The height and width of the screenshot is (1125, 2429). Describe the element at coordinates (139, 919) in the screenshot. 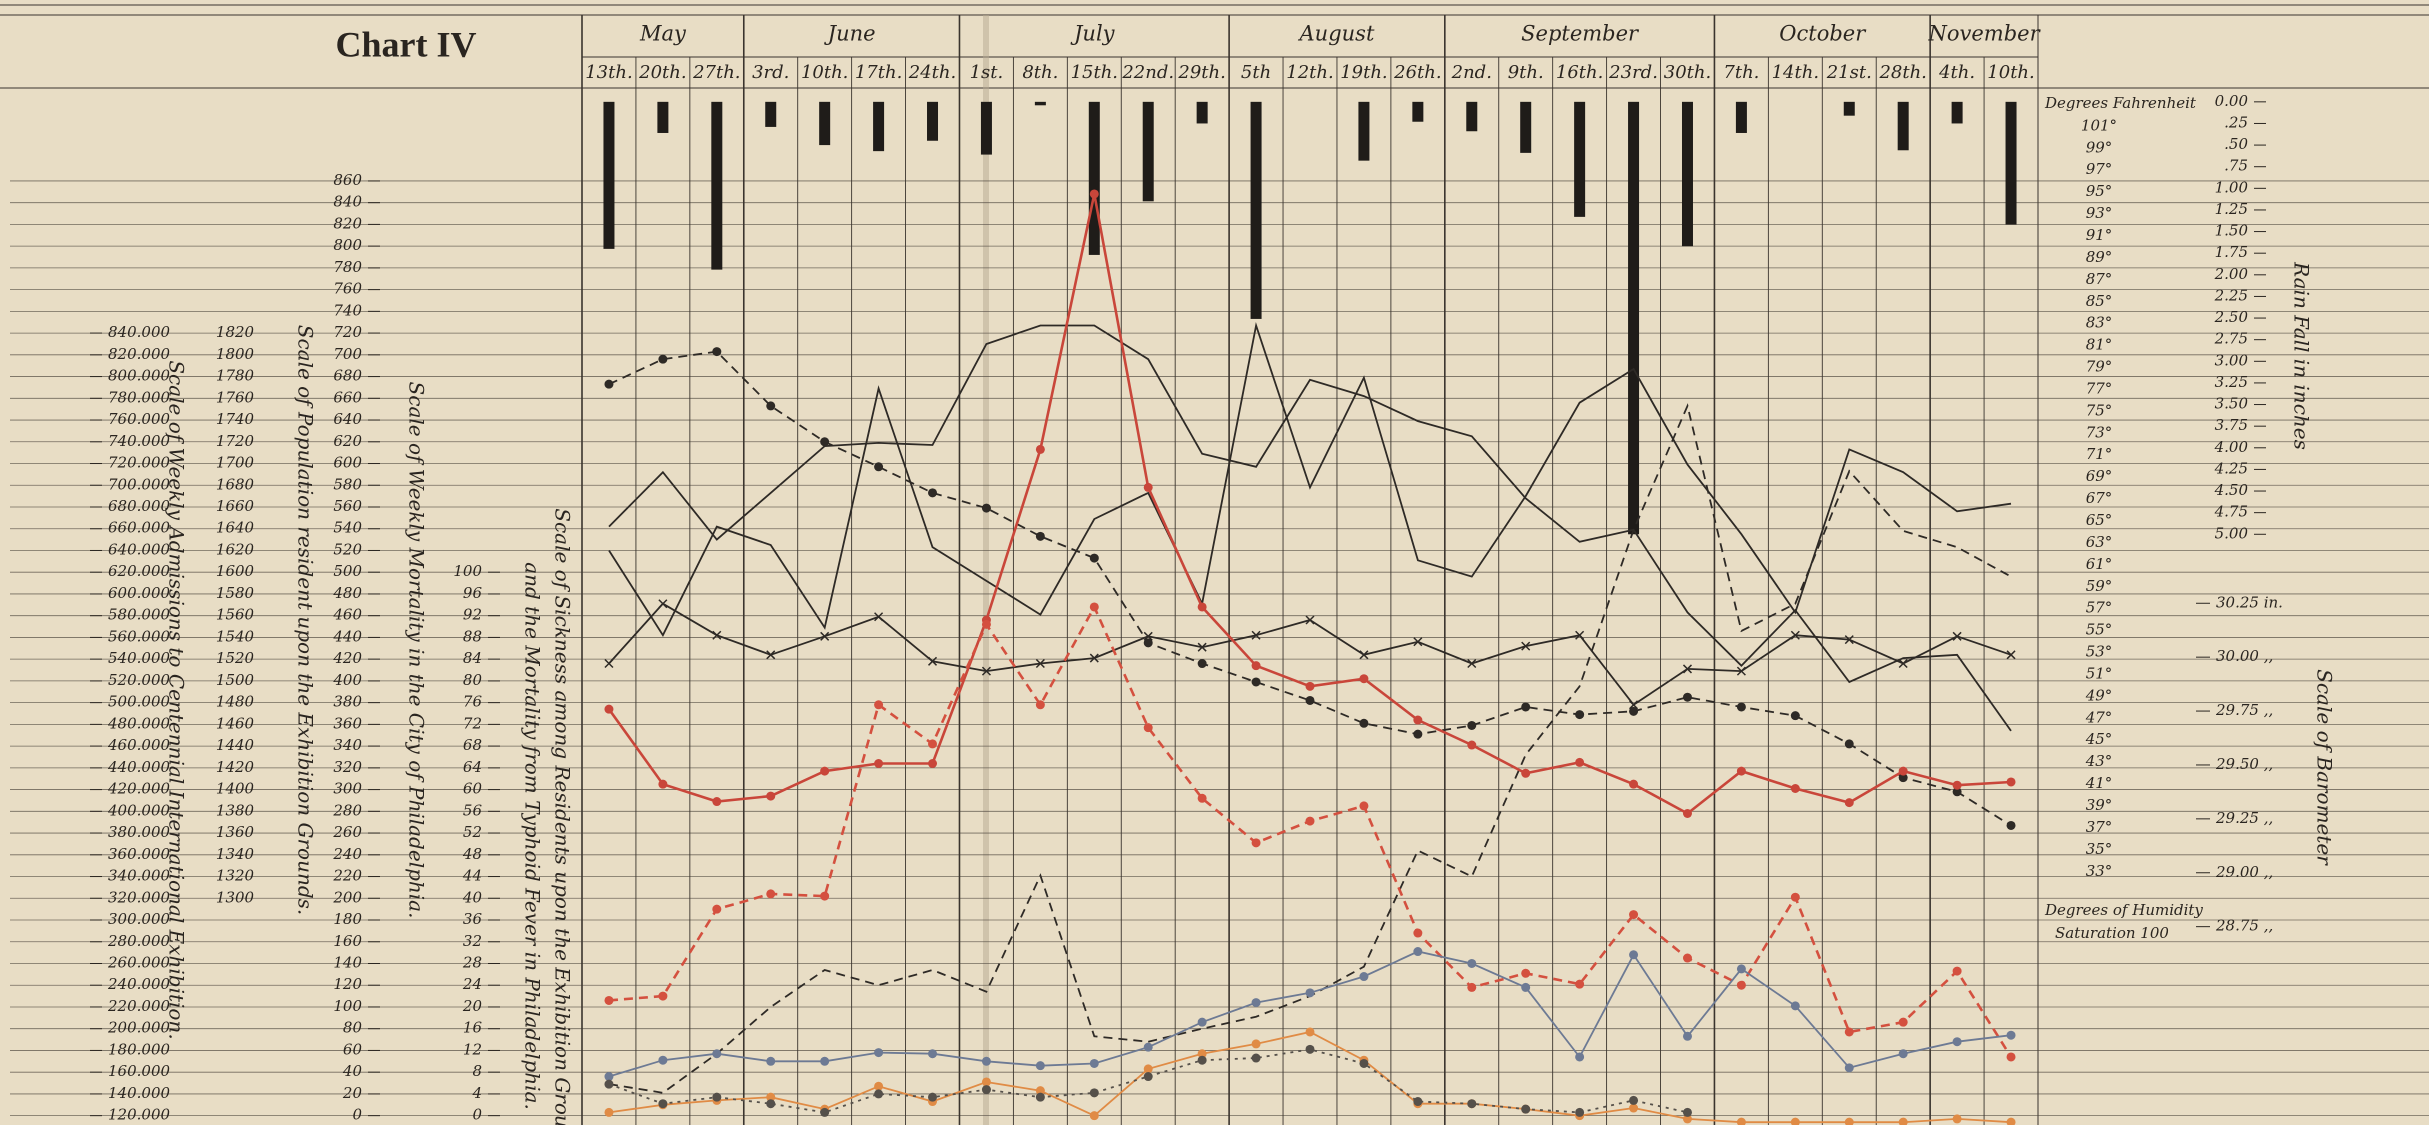

I see `axis-tick-label: 300.000` at that location.